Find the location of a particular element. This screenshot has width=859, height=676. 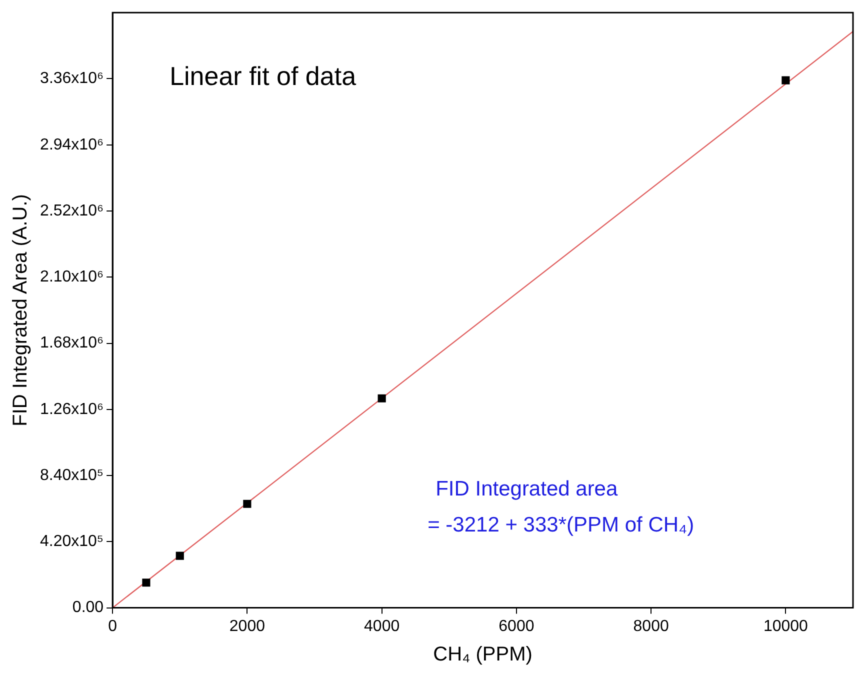

annotation: FID Integrated area = -3212 + 333*(PPM of CH₄) is located at coordinates (561, 506).